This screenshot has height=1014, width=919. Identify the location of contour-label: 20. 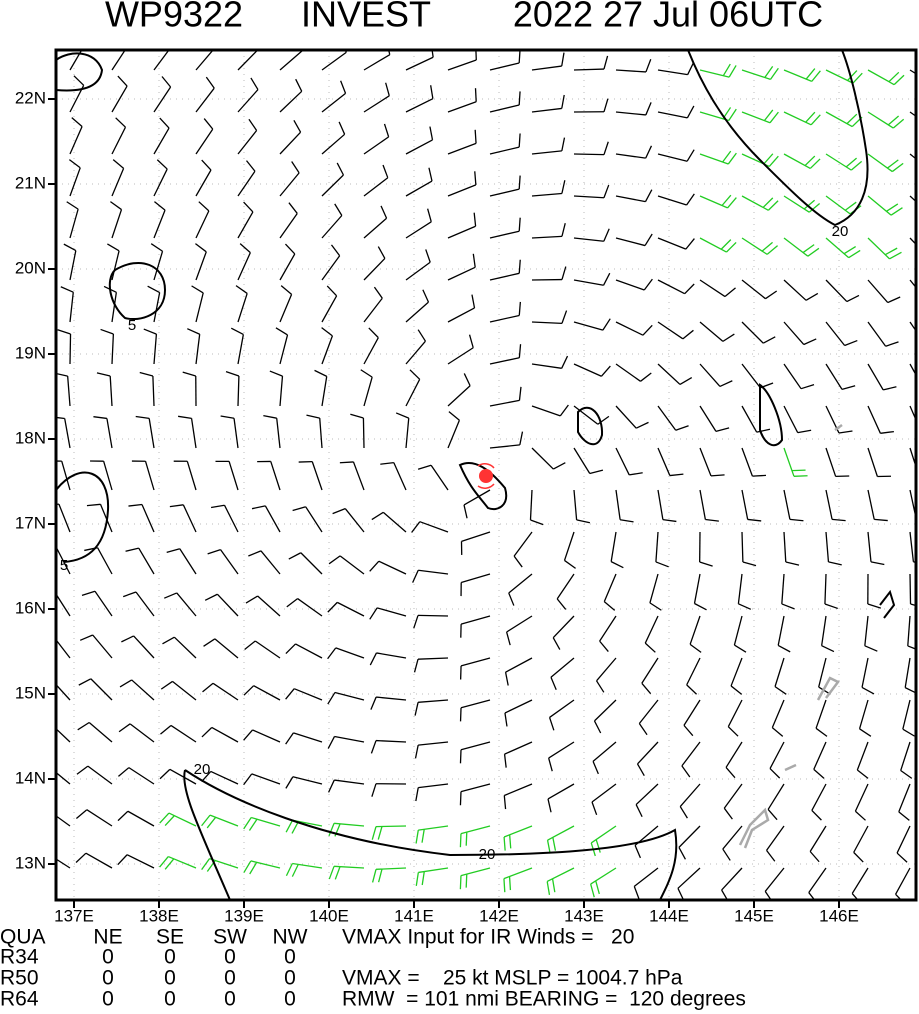
(487, 854).